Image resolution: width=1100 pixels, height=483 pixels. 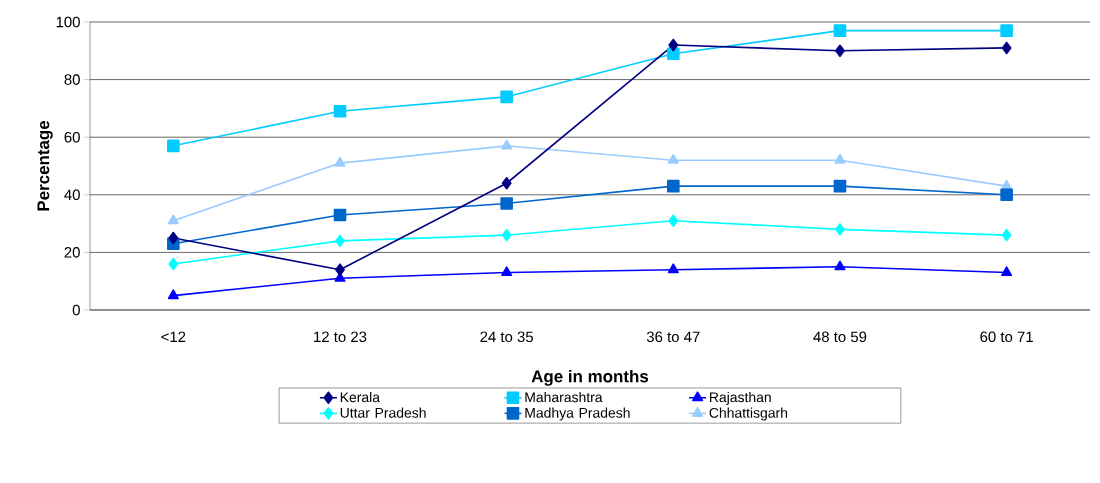 I want to click on y-axis-title: Percentage, so click(x=45, y=165).